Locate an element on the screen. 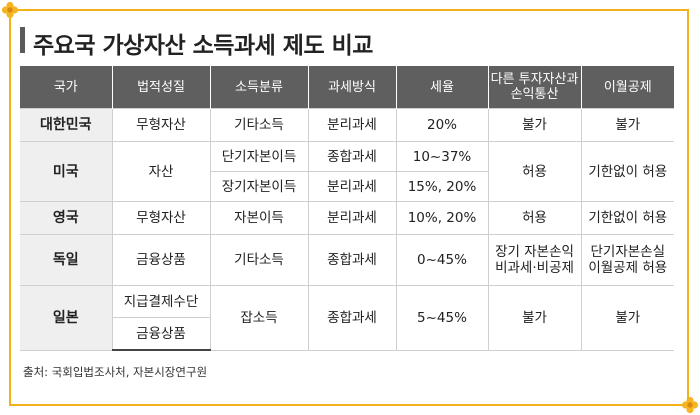 This screenshot has width=700, height=415. table-row-japan-2: 금융상품 is located at coordinates (347, 334).